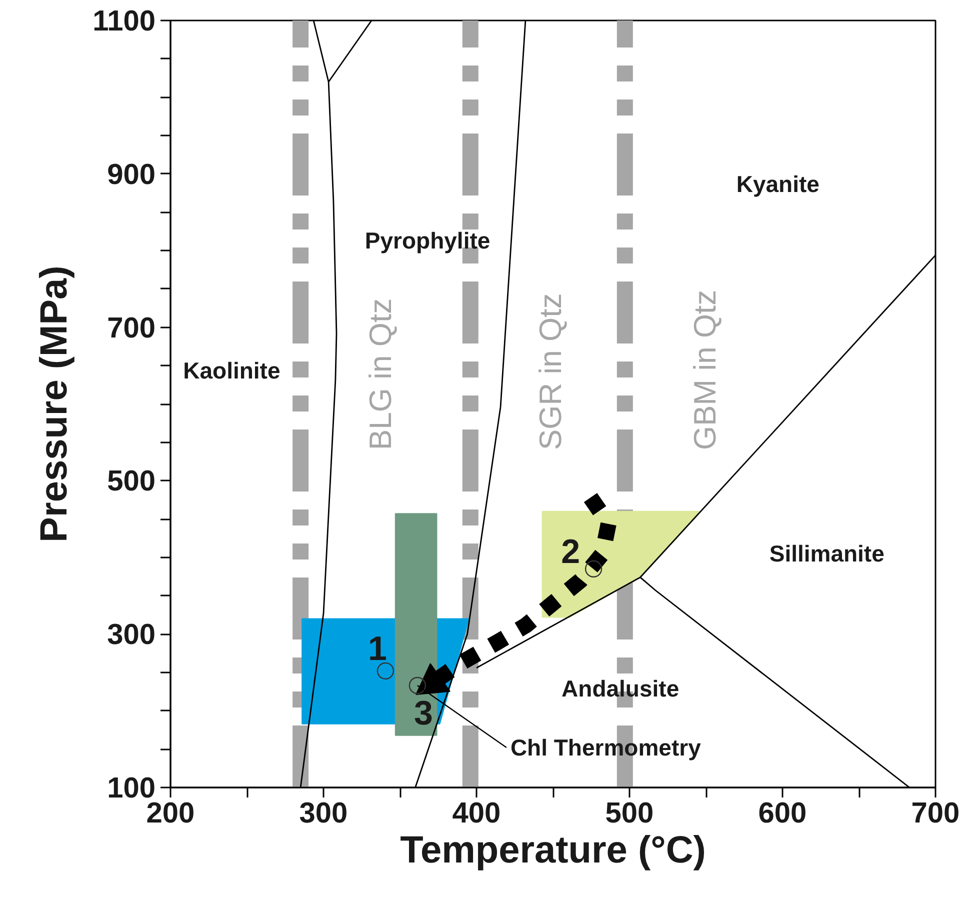 The width and height of the screenshot is (969, 910). I want to click on annotation: 3, so click(423, 713).